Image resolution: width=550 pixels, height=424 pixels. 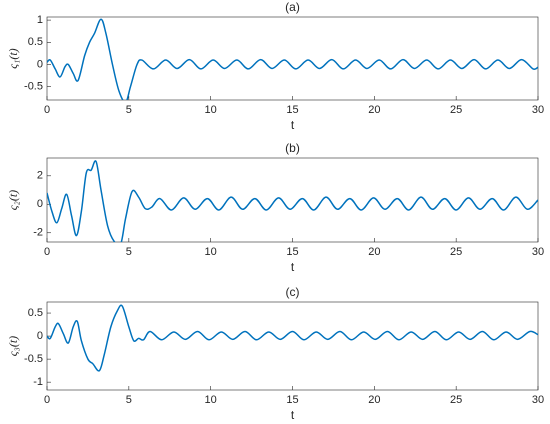 What do you see at coordinates (40, 176) in the screenshot?
I see `y-tick-label: 2` at bounding box center [40, 176].